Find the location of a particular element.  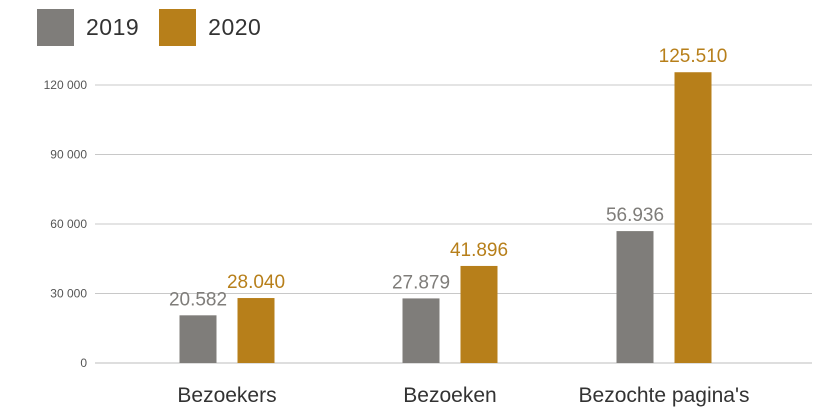

legend-swatch-2020 is located at coordinates (178, 27).